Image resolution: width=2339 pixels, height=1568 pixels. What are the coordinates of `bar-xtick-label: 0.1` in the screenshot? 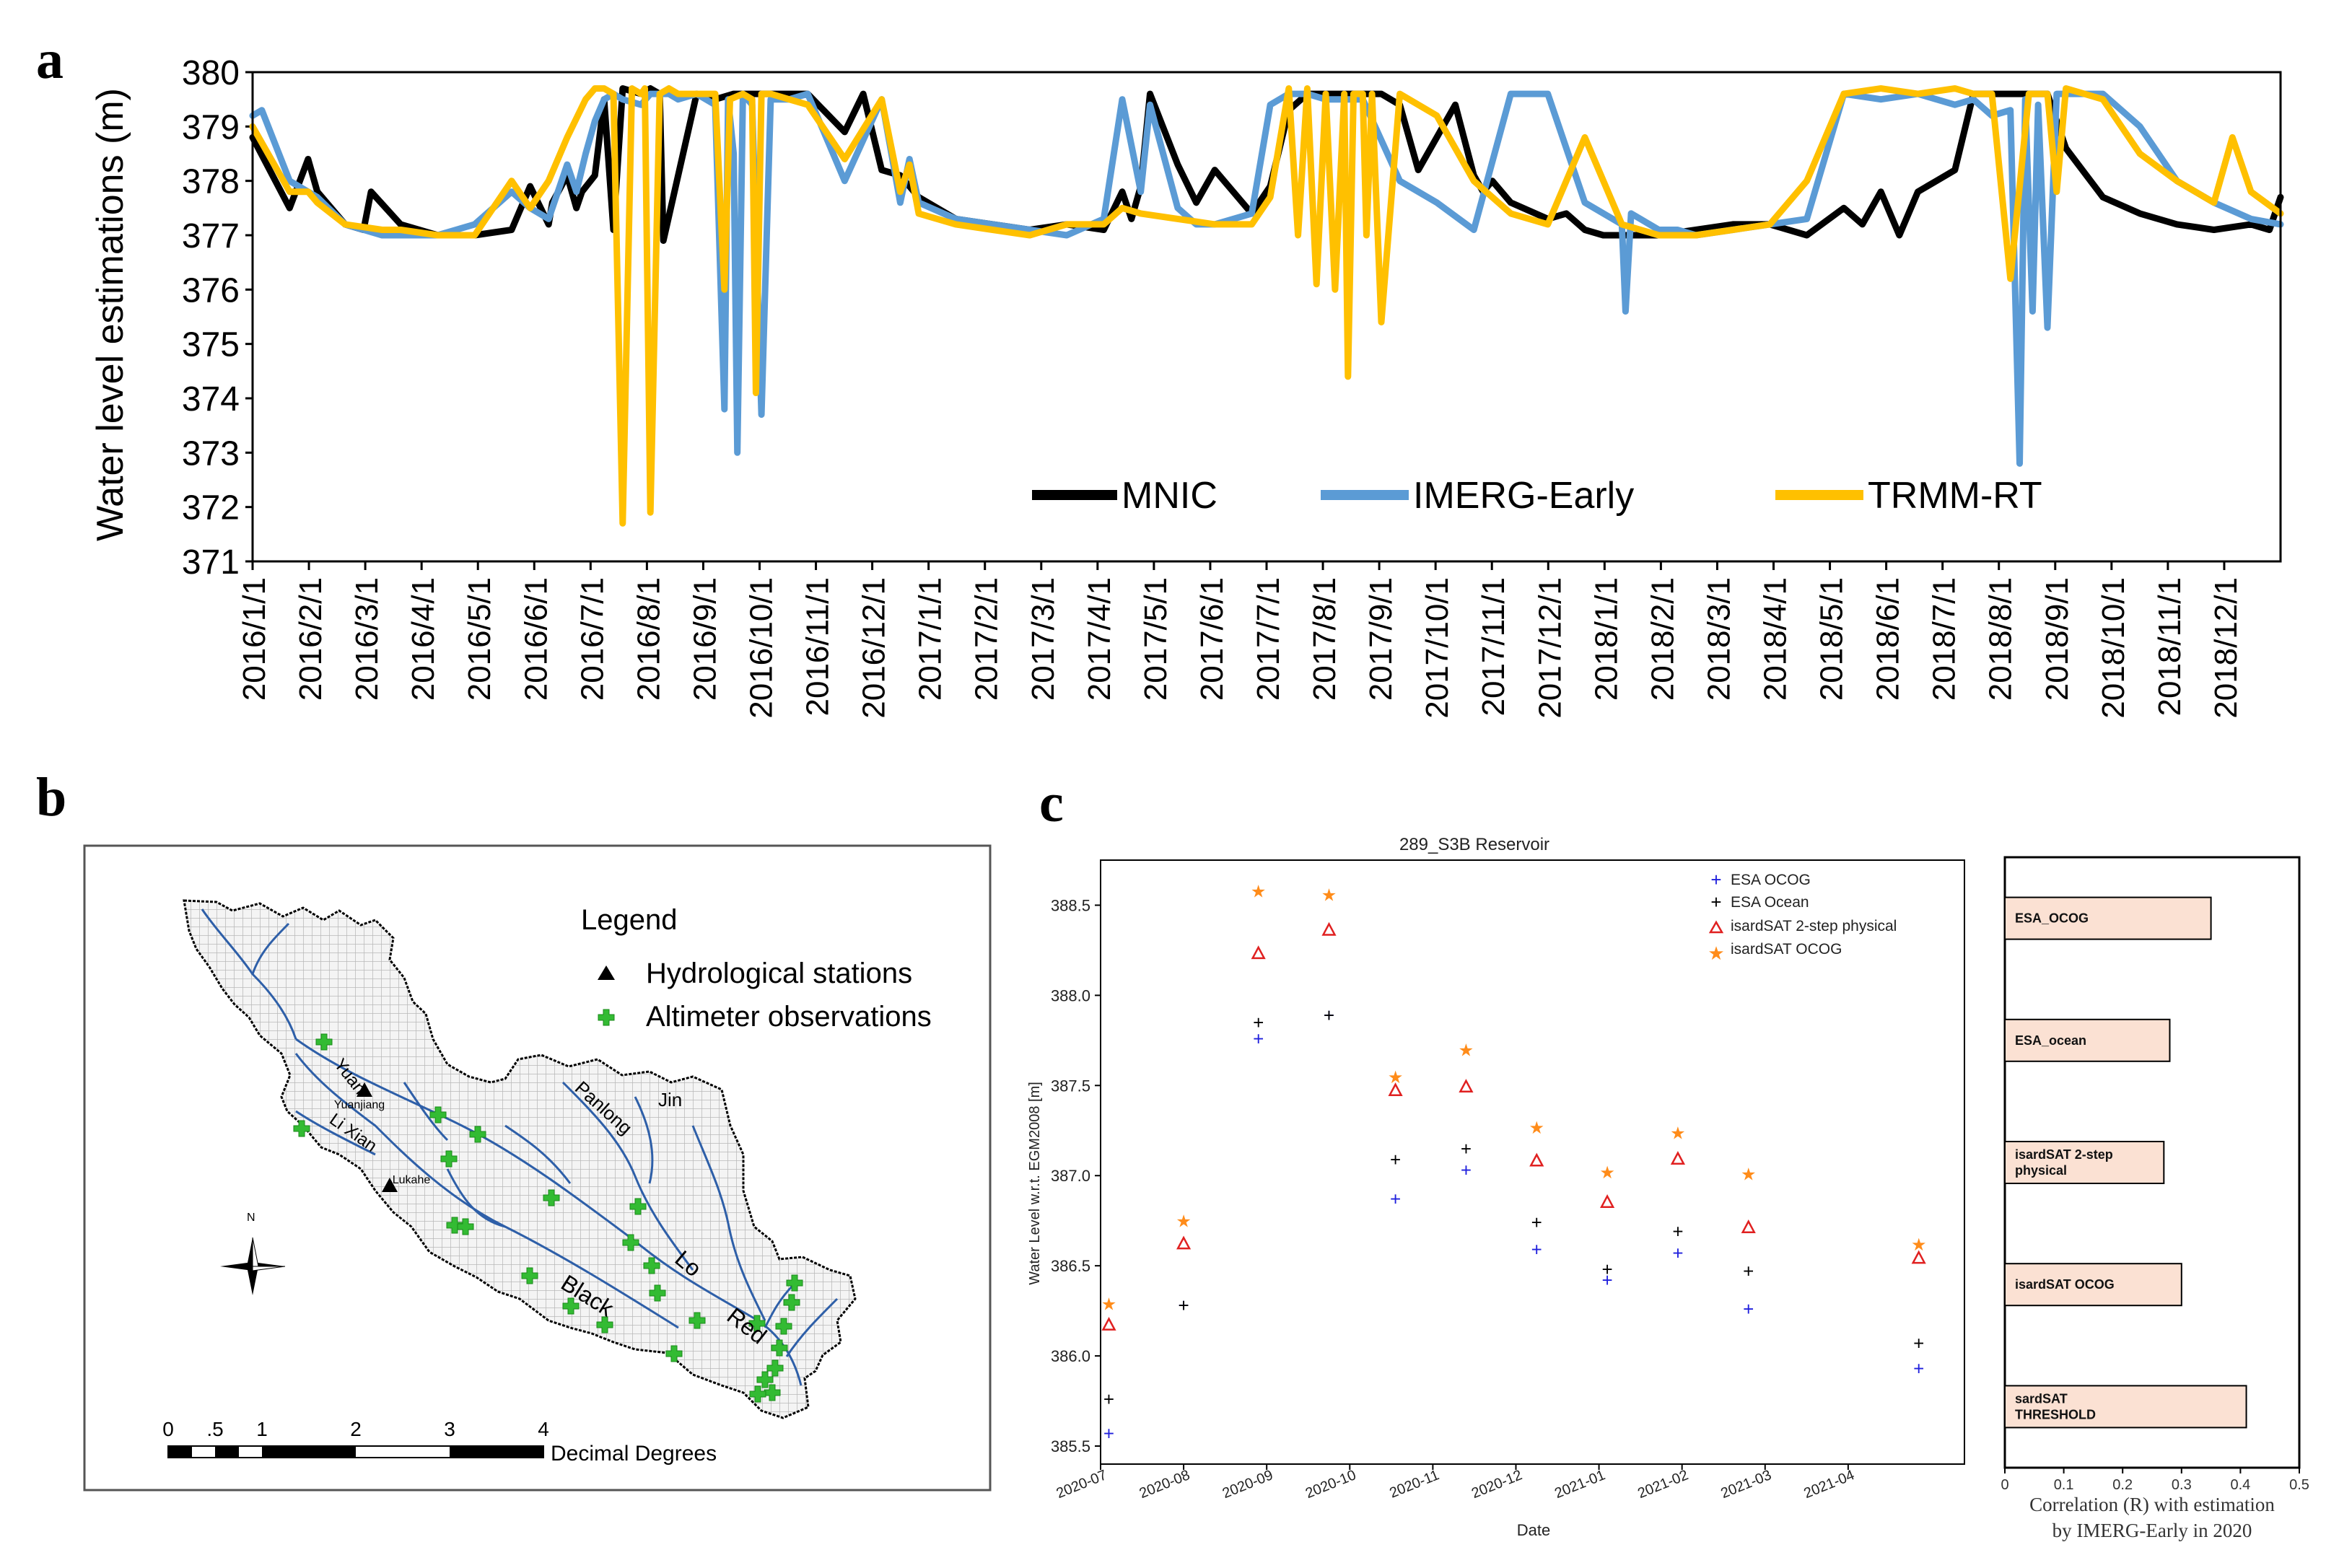 It's located at (2064, 1485).